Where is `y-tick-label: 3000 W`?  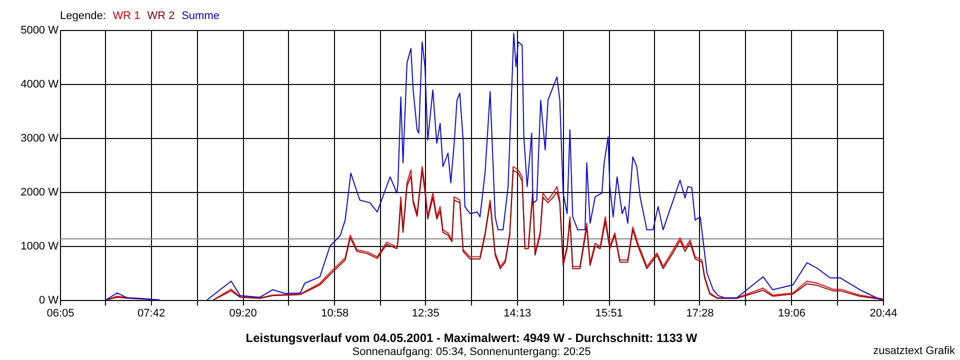
y-tick-label: 3000 W is located at coordinates (40, 138).